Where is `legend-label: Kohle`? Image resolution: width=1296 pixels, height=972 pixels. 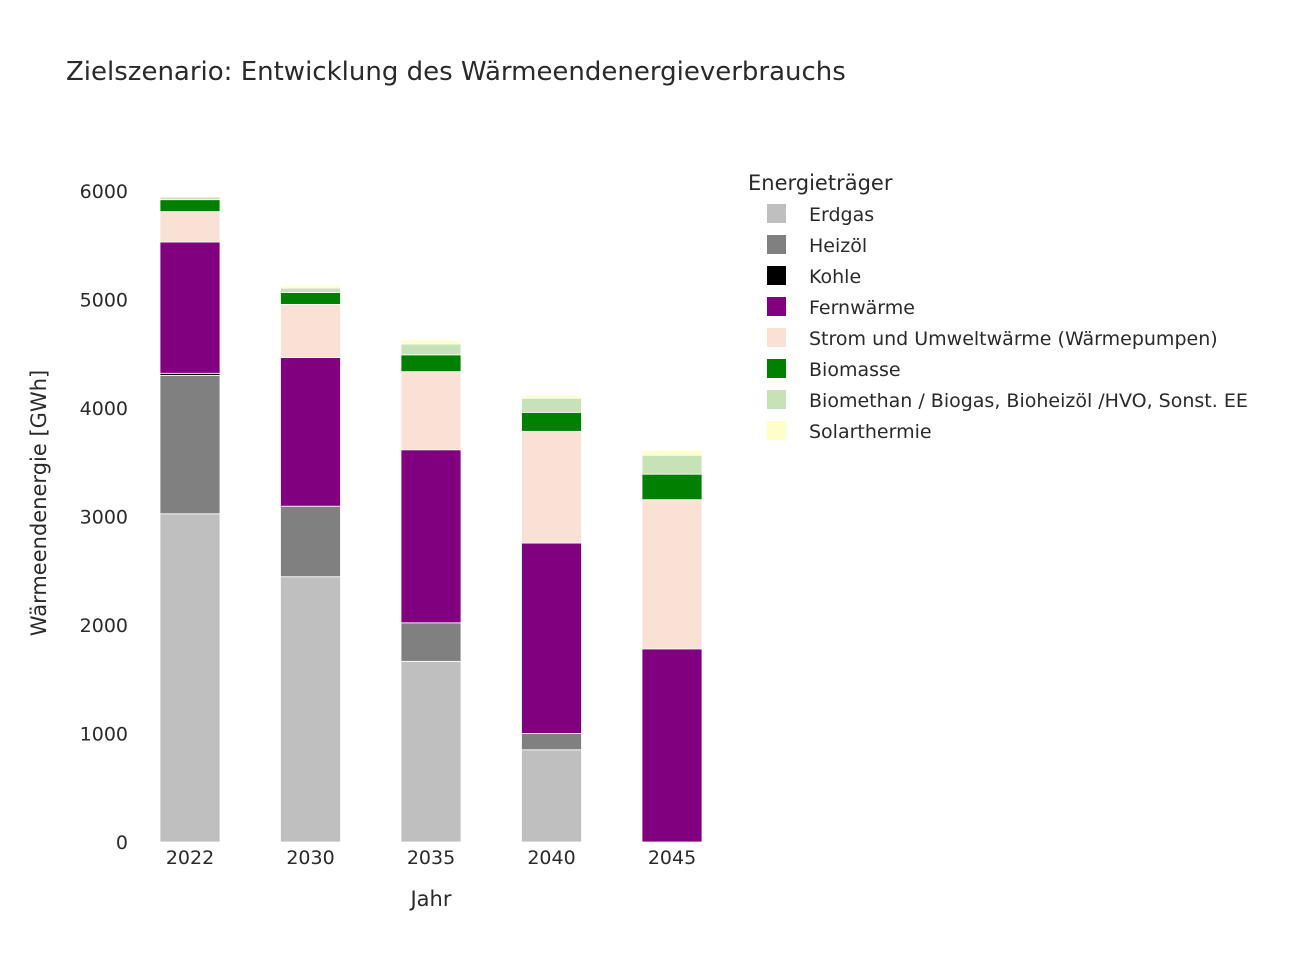 legend-label: Kohle is located at coordinates (835, 277).